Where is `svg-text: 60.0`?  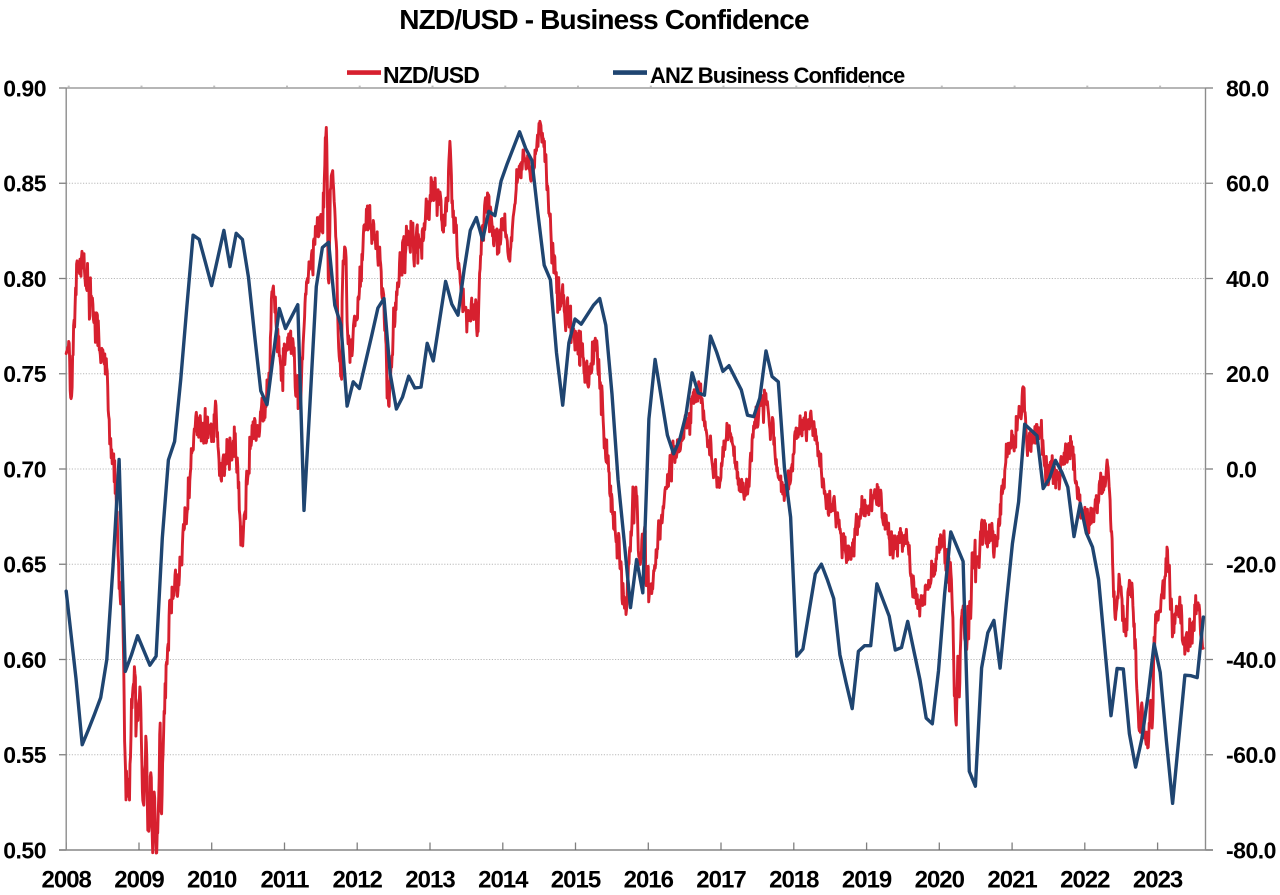 svg-text: 60.0 is located at coordinates (1247, 184).